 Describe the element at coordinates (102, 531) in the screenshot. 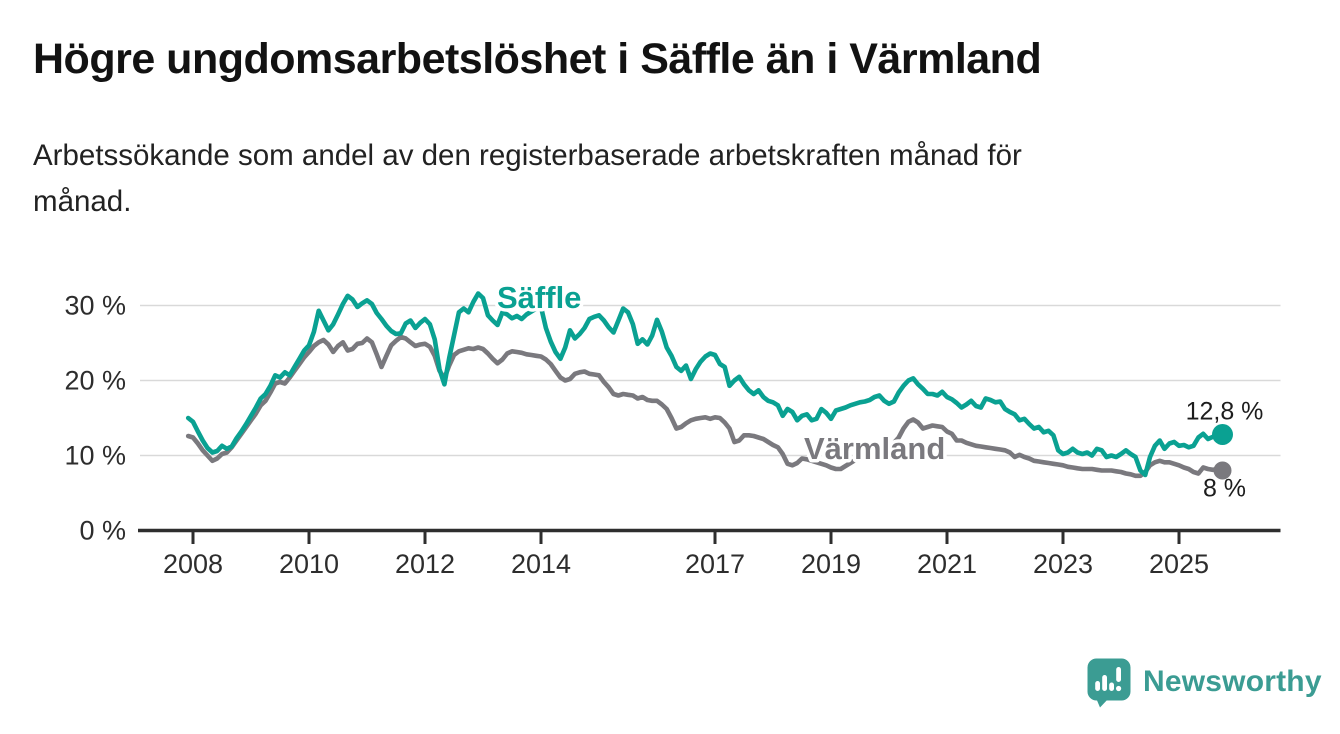

I see `y-tick-label-0: 0 %` at that location.